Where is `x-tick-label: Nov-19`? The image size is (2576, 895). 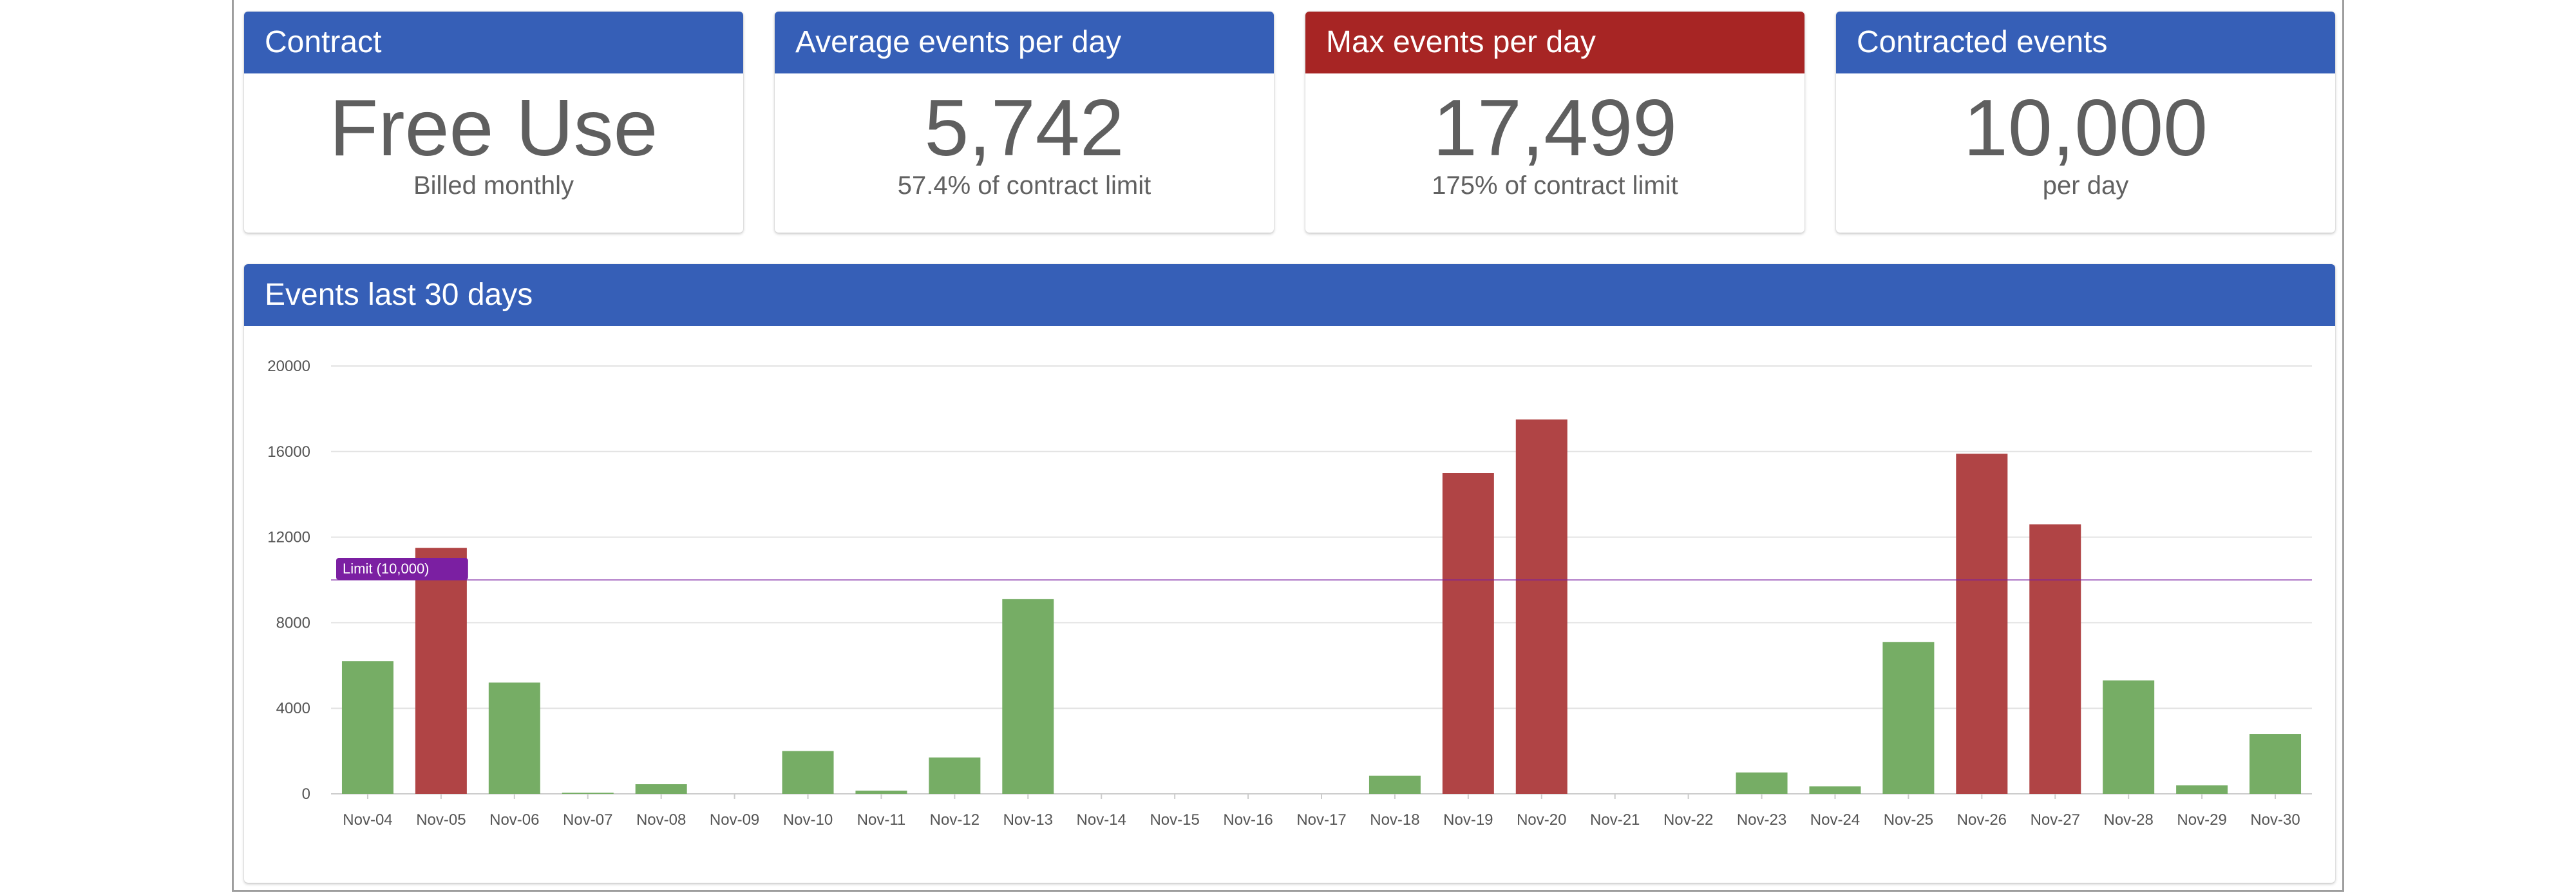
x-tick-label: Nov-19 is located at coordinates (1468, 820).